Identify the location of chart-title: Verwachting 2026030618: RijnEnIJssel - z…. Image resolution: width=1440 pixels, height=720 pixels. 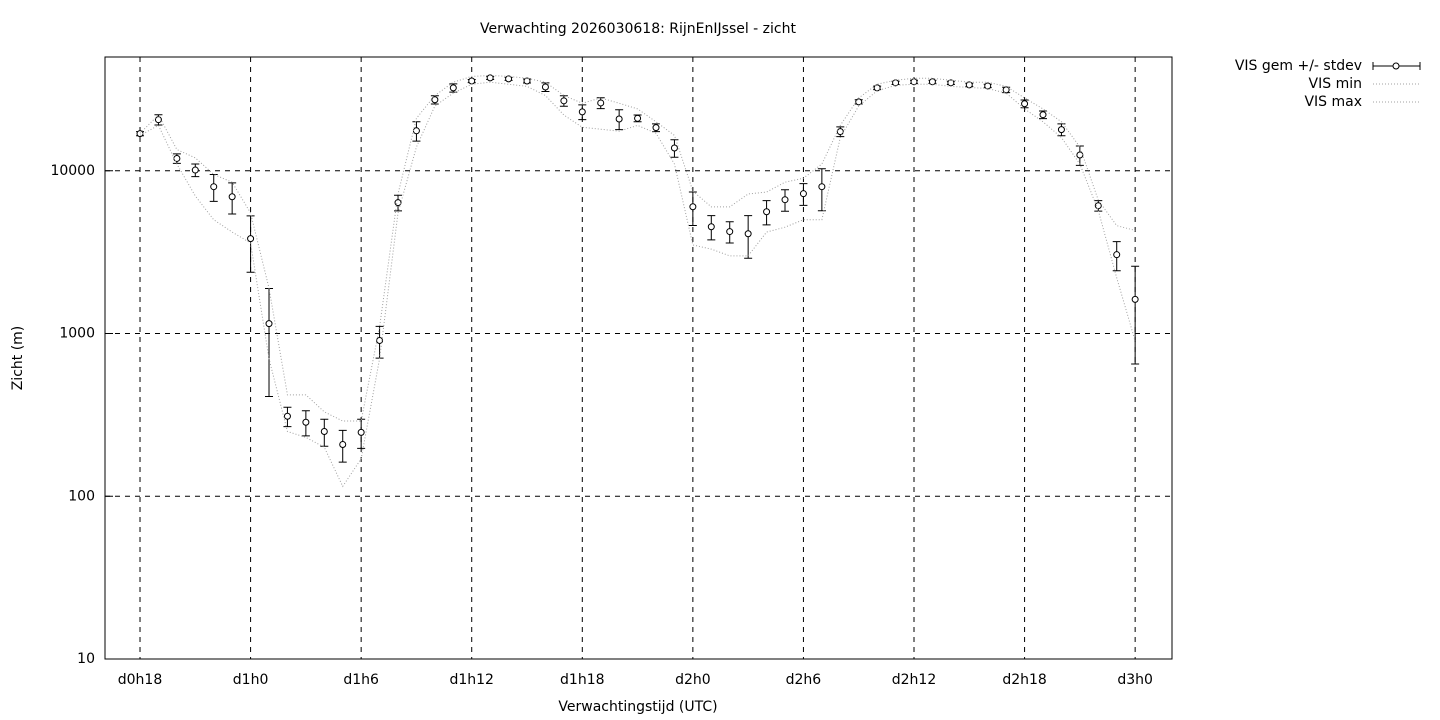
(638, 29).